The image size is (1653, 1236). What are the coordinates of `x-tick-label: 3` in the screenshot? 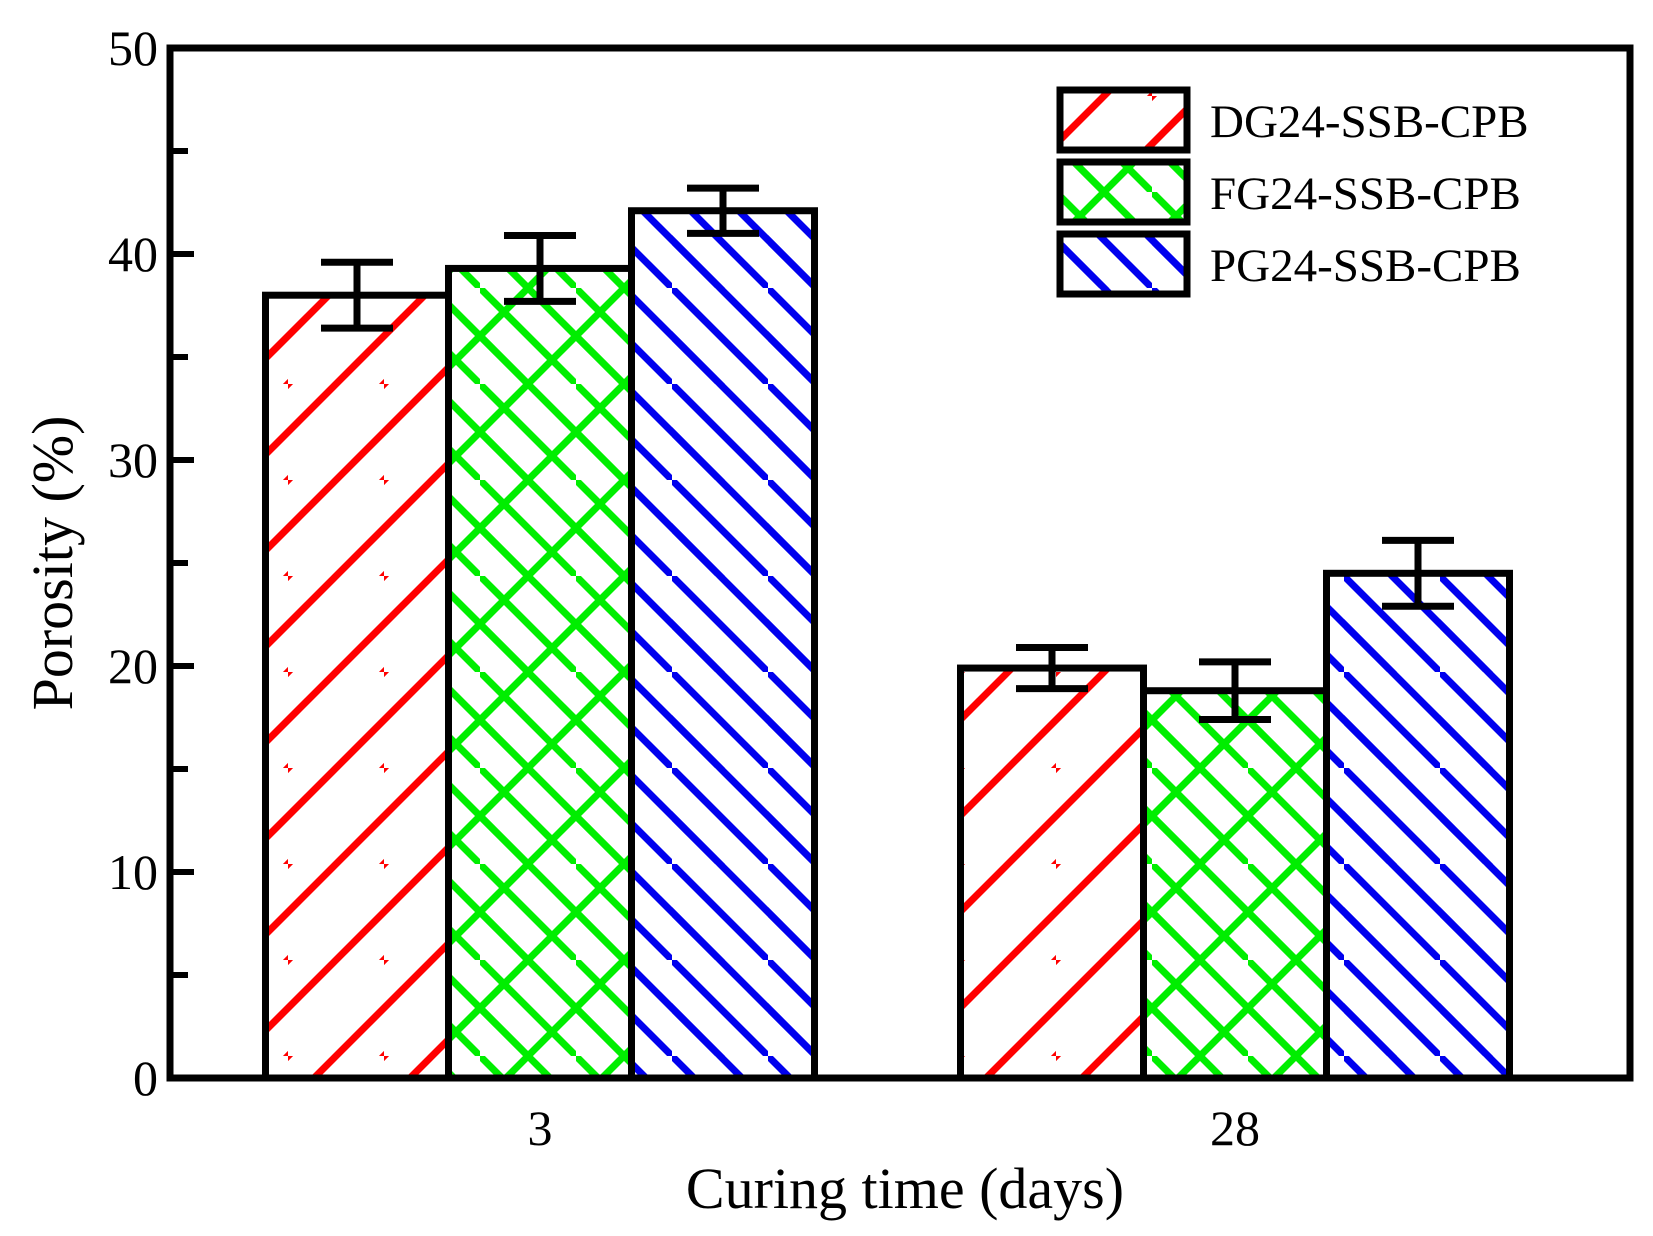 It's located at (540, 1128).